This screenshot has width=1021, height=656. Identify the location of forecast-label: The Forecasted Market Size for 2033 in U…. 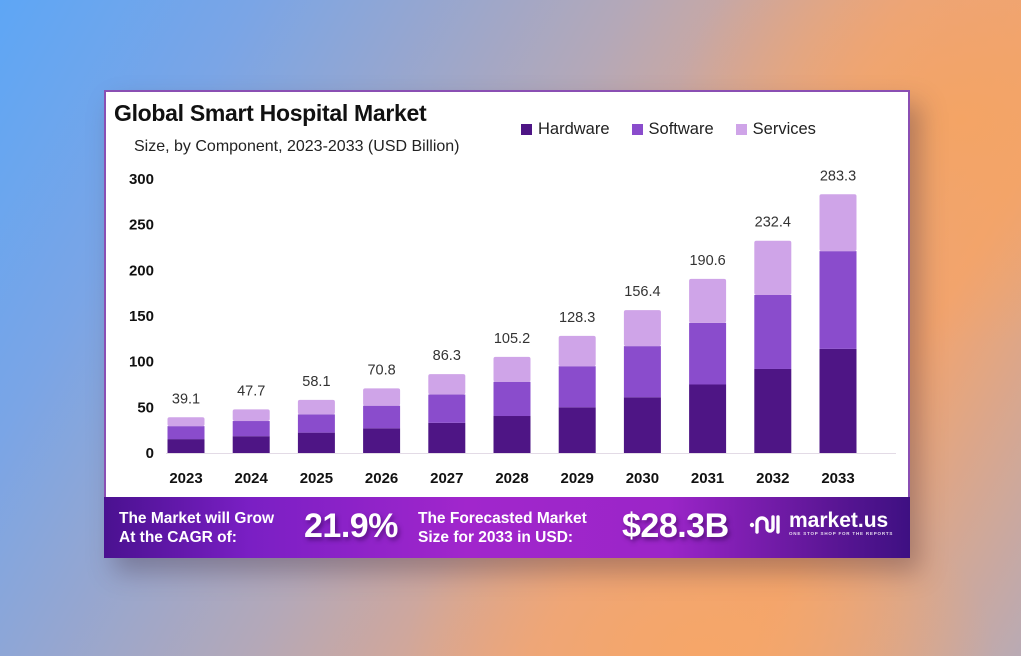
(502, 528).